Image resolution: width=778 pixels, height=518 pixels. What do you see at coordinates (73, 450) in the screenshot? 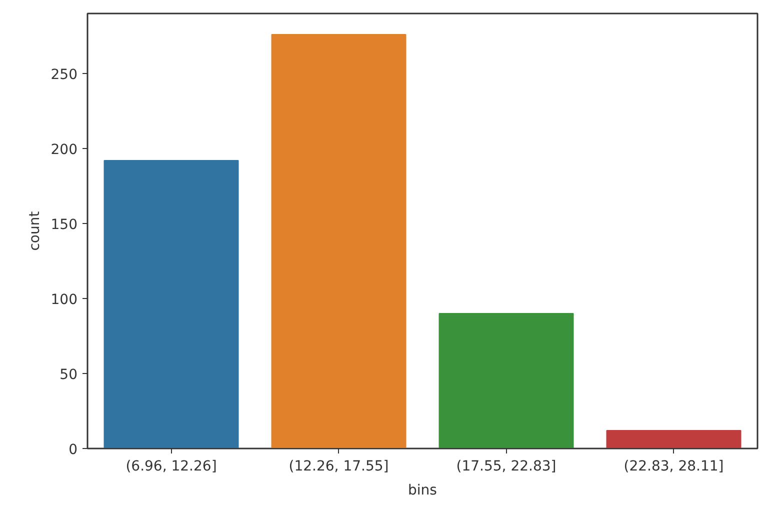
I see `y-tick-label: 0` at bounding box center [73, 450].